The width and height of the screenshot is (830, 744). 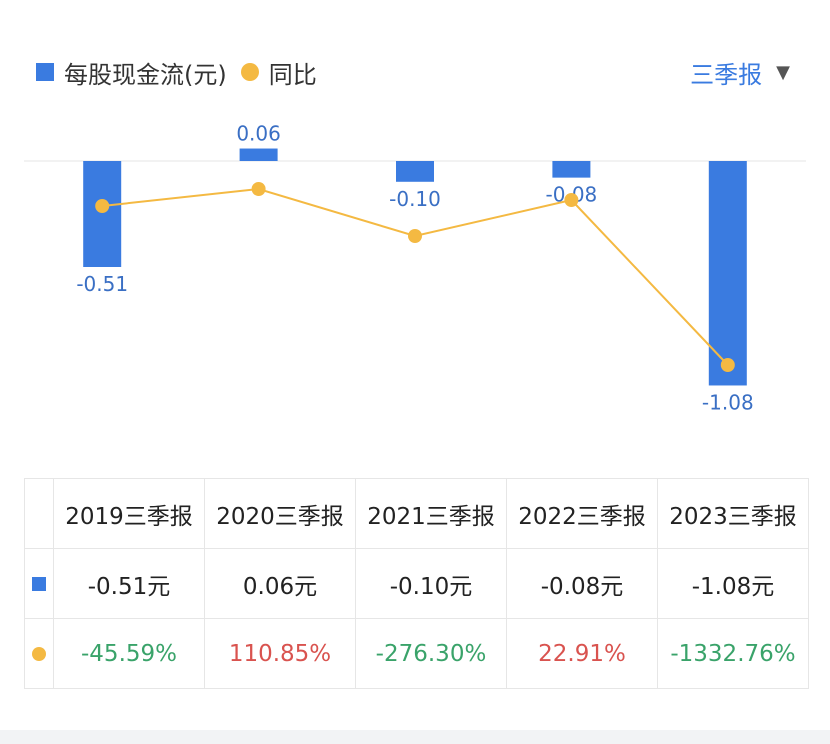 I want to click on line-marker-icon, so click(x=39, y=653).